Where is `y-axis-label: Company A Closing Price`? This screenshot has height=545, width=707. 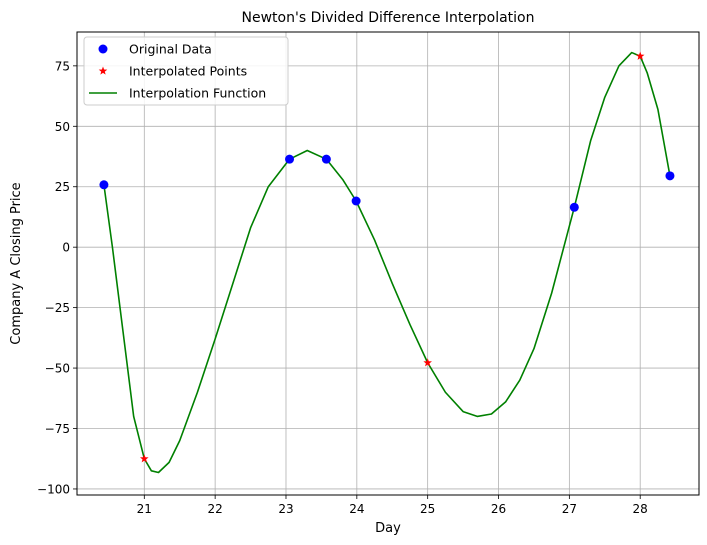 y-axis-label: Company A Closing Price is located at coordinates (16, 263).